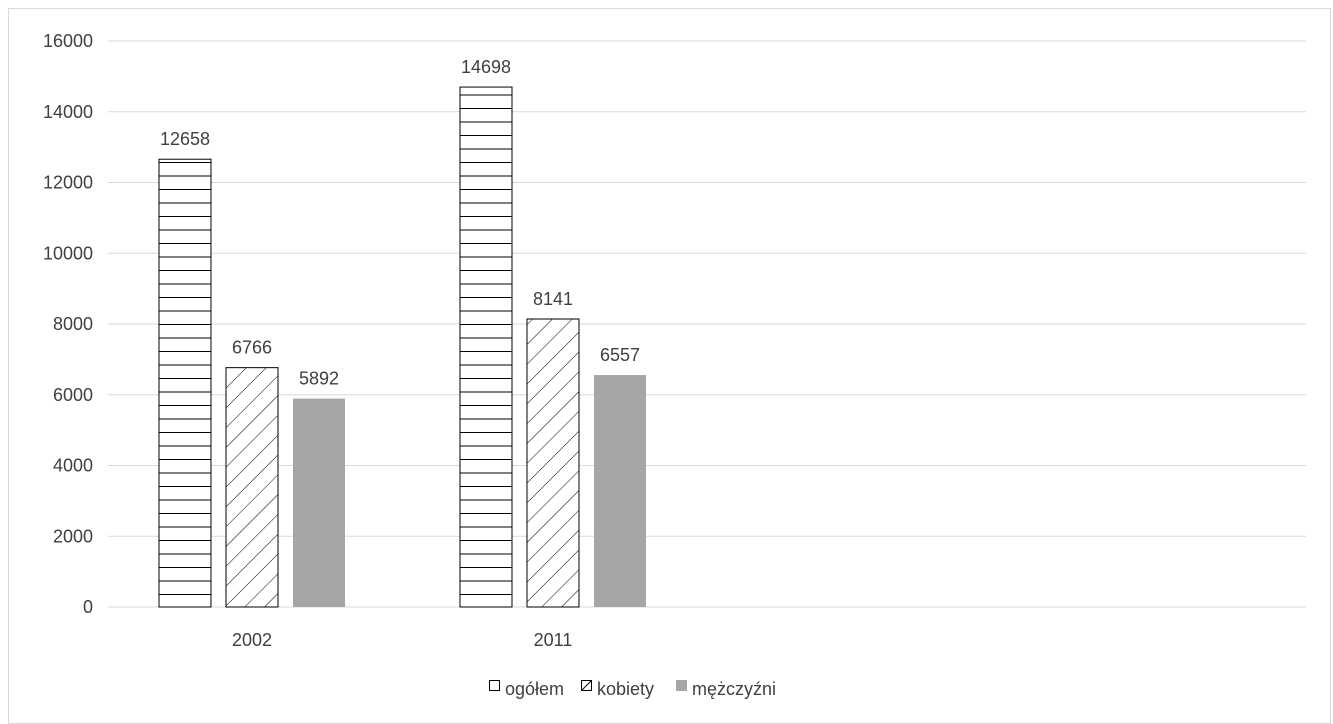  I want to click on y-tick-label: 6000, so click(73, 395).